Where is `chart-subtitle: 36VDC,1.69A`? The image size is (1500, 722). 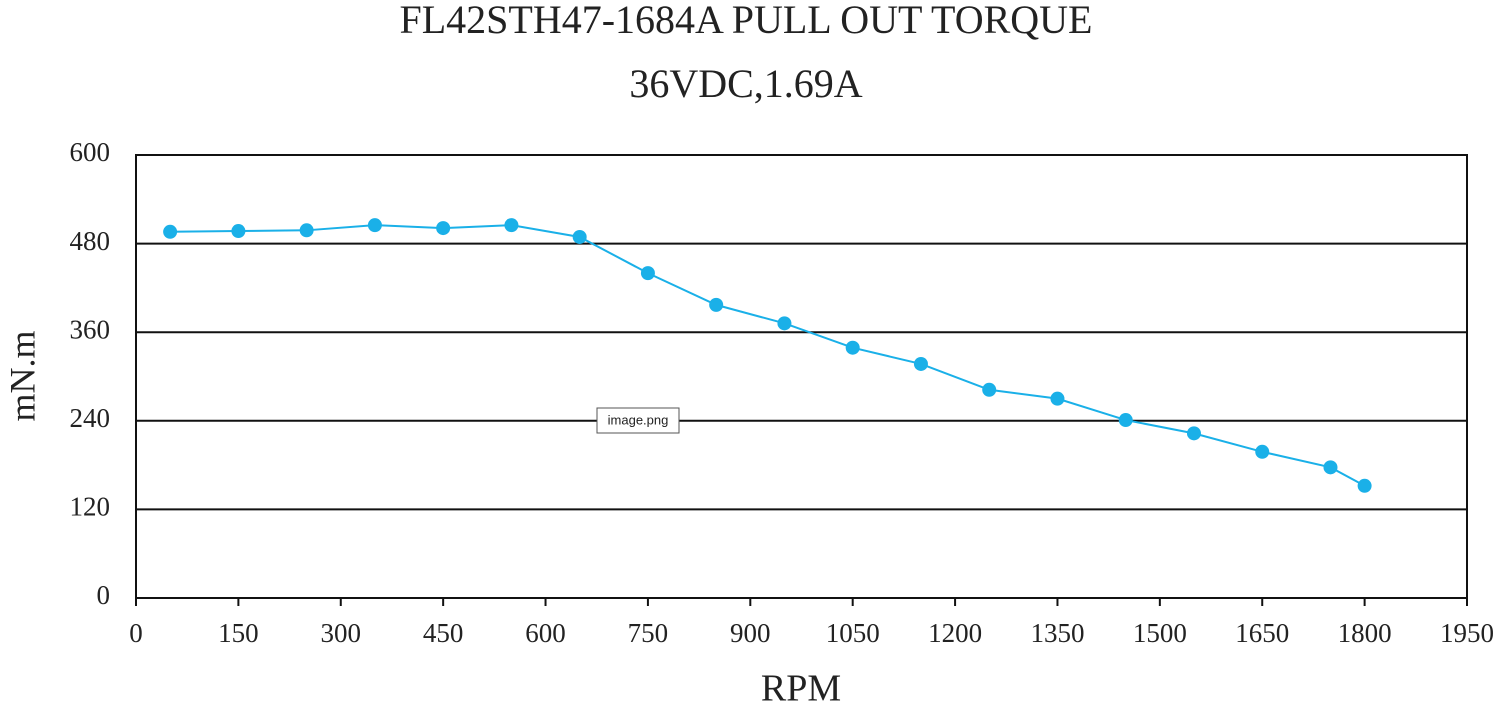
chart-subtitle: 36VDC,1.69A is located at coordinates (745, 83).